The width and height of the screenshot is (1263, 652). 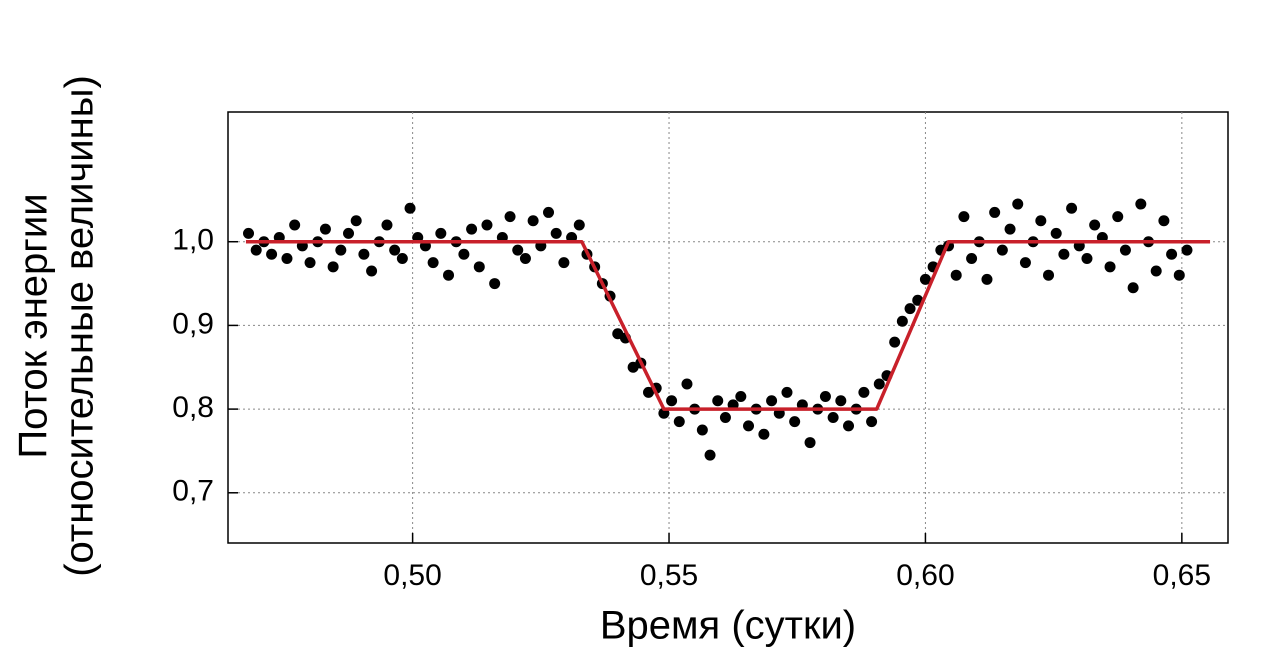 What do you see at coordinates (193, 491) in the screenshot?
I see `y-tick-label: 0,7` at bounding box center [193, 491].